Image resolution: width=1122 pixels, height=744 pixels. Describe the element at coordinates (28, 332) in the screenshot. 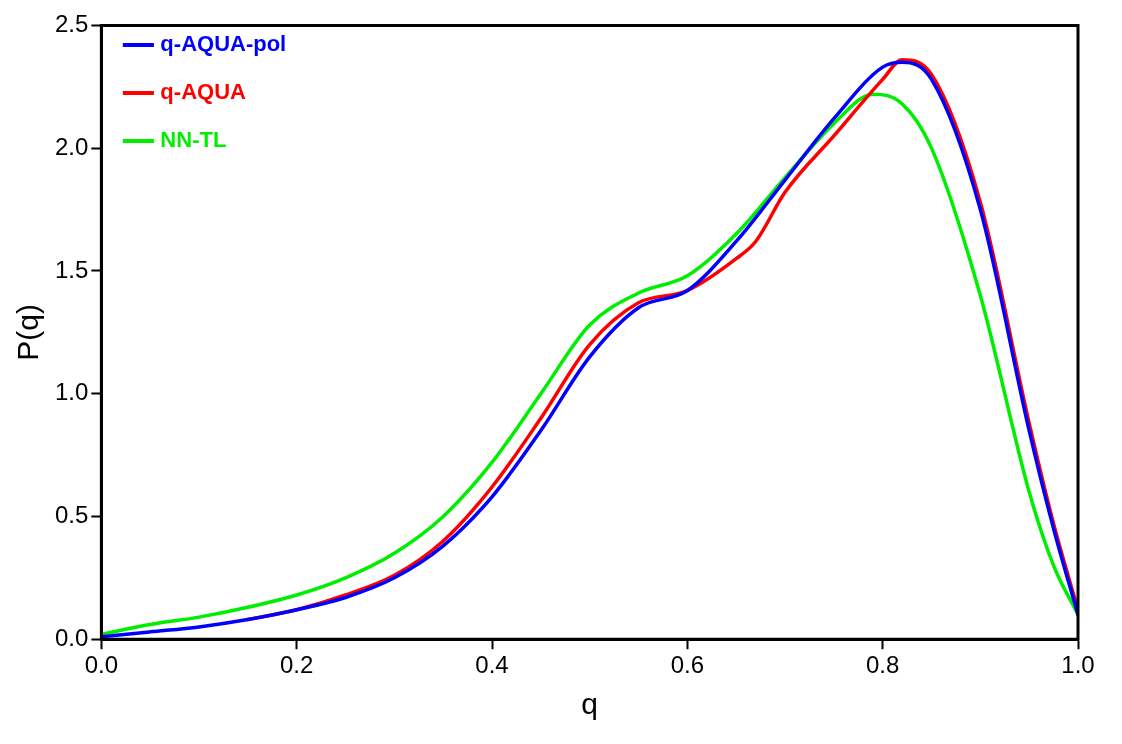

I see `y-axis-title: P(q)` at that location.